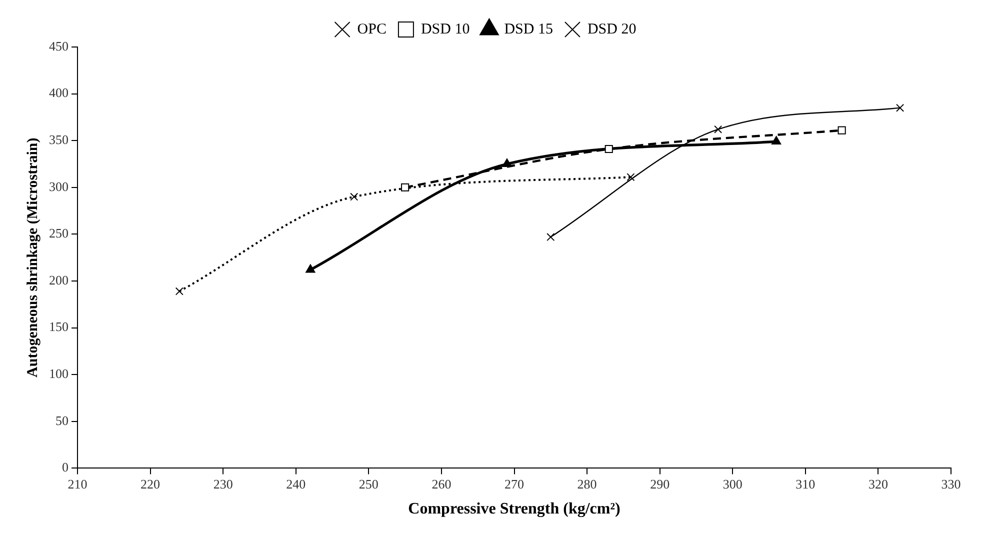 The width and height of the screenshot is (981, 533). Describe the element at coordinates (58, 326) in the screenshot. I see `y-tick-label: 150` at that location.